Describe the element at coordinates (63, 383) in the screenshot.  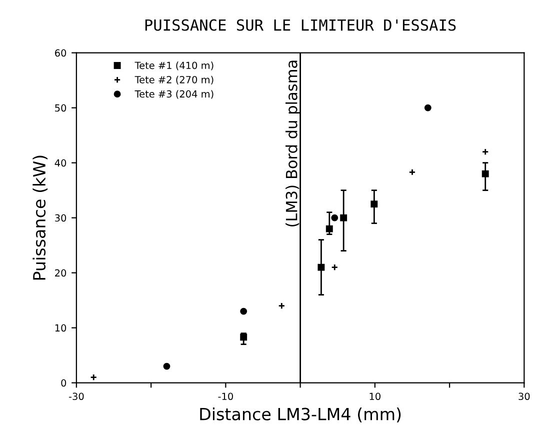
I see `y-tick-label: 0` at that location.